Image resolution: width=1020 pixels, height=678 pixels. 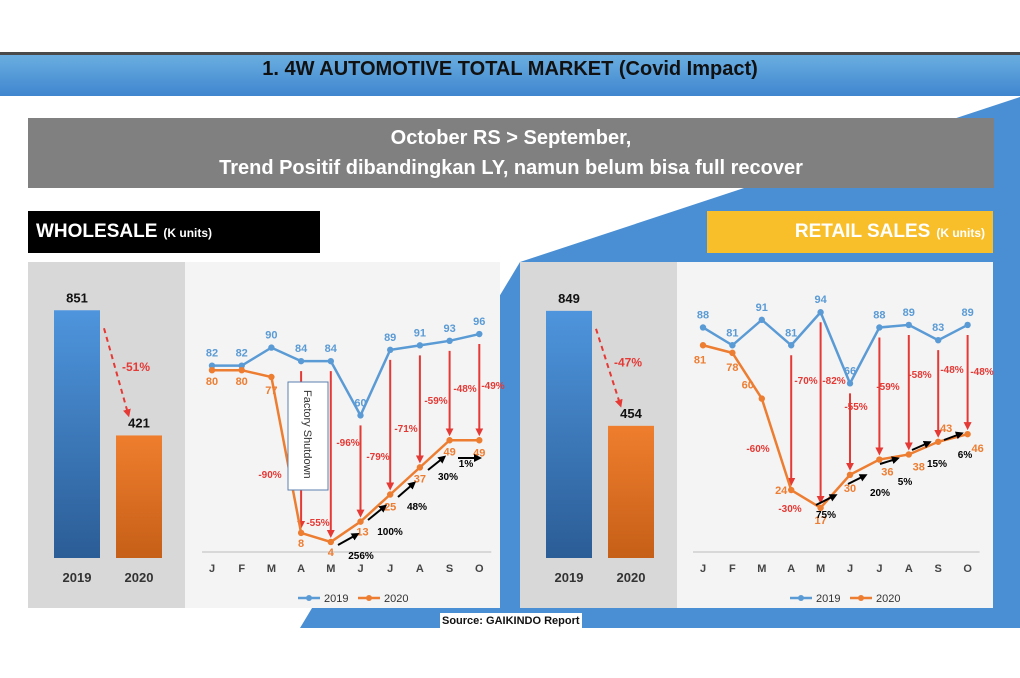 What do you see at coordinates (307, 434) in the screenshot?
I see `factory-shutdown-label: Factory Shutdown` at bounding box center [307, 434].